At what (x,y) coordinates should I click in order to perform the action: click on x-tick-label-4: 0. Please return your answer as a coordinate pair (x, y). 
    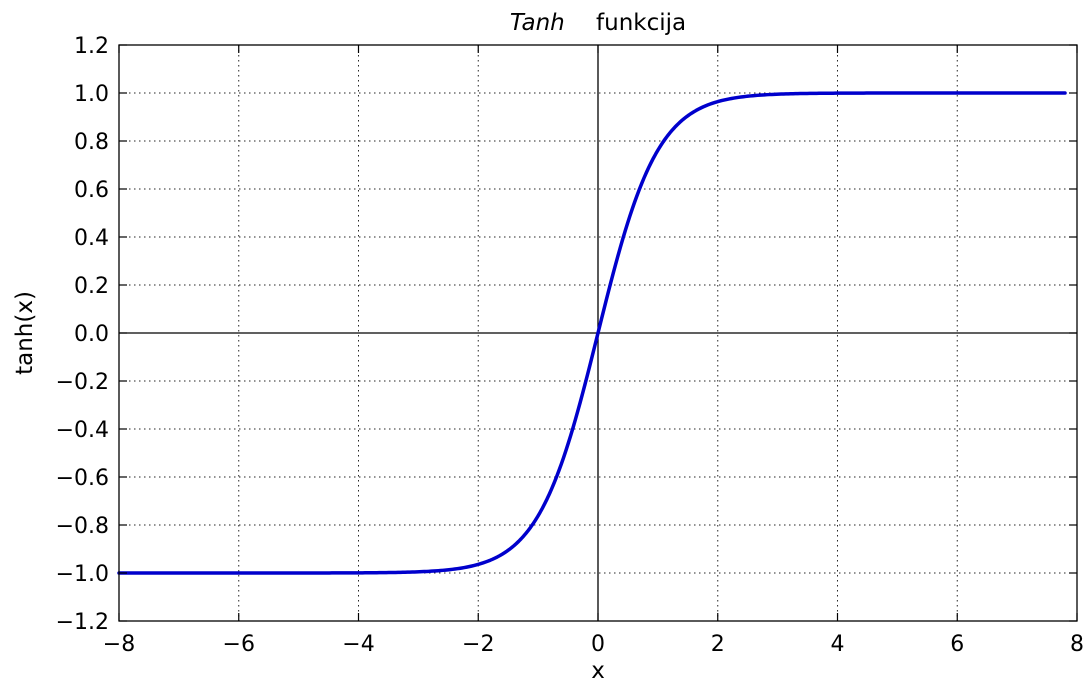
    Looking at the image, I should click on (598, 644).